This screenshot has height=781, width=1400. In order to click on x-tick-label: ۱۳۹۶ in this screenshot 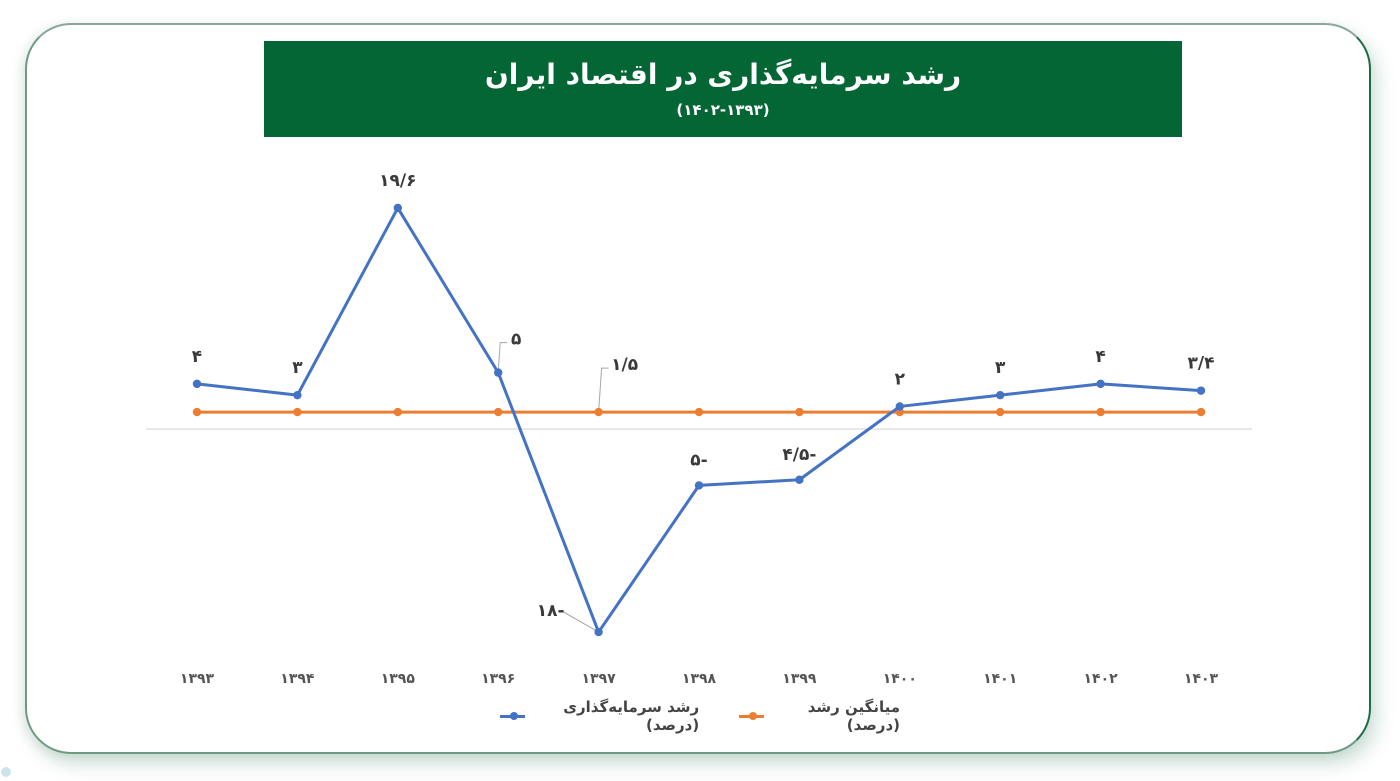, I will do `click(498, 679)`.